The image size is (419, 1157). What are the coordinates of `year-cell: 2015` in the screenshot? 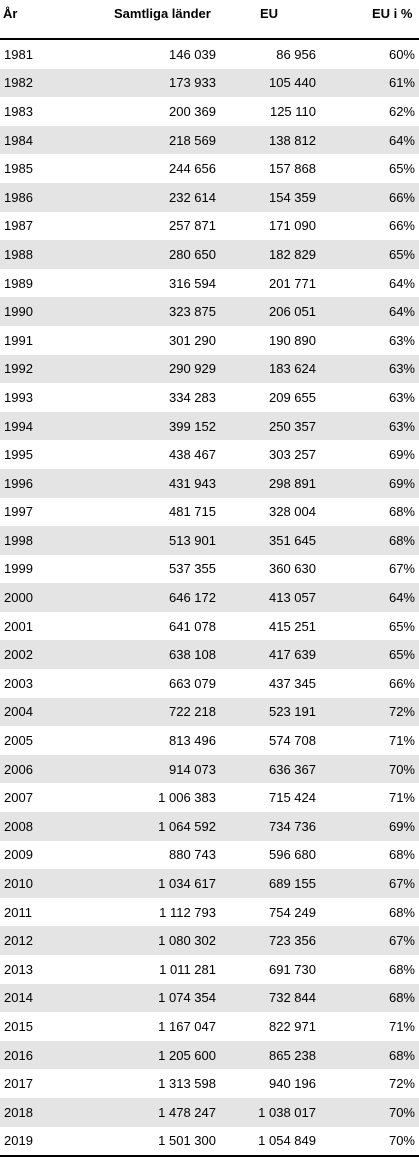 It's located at (18, 1026).